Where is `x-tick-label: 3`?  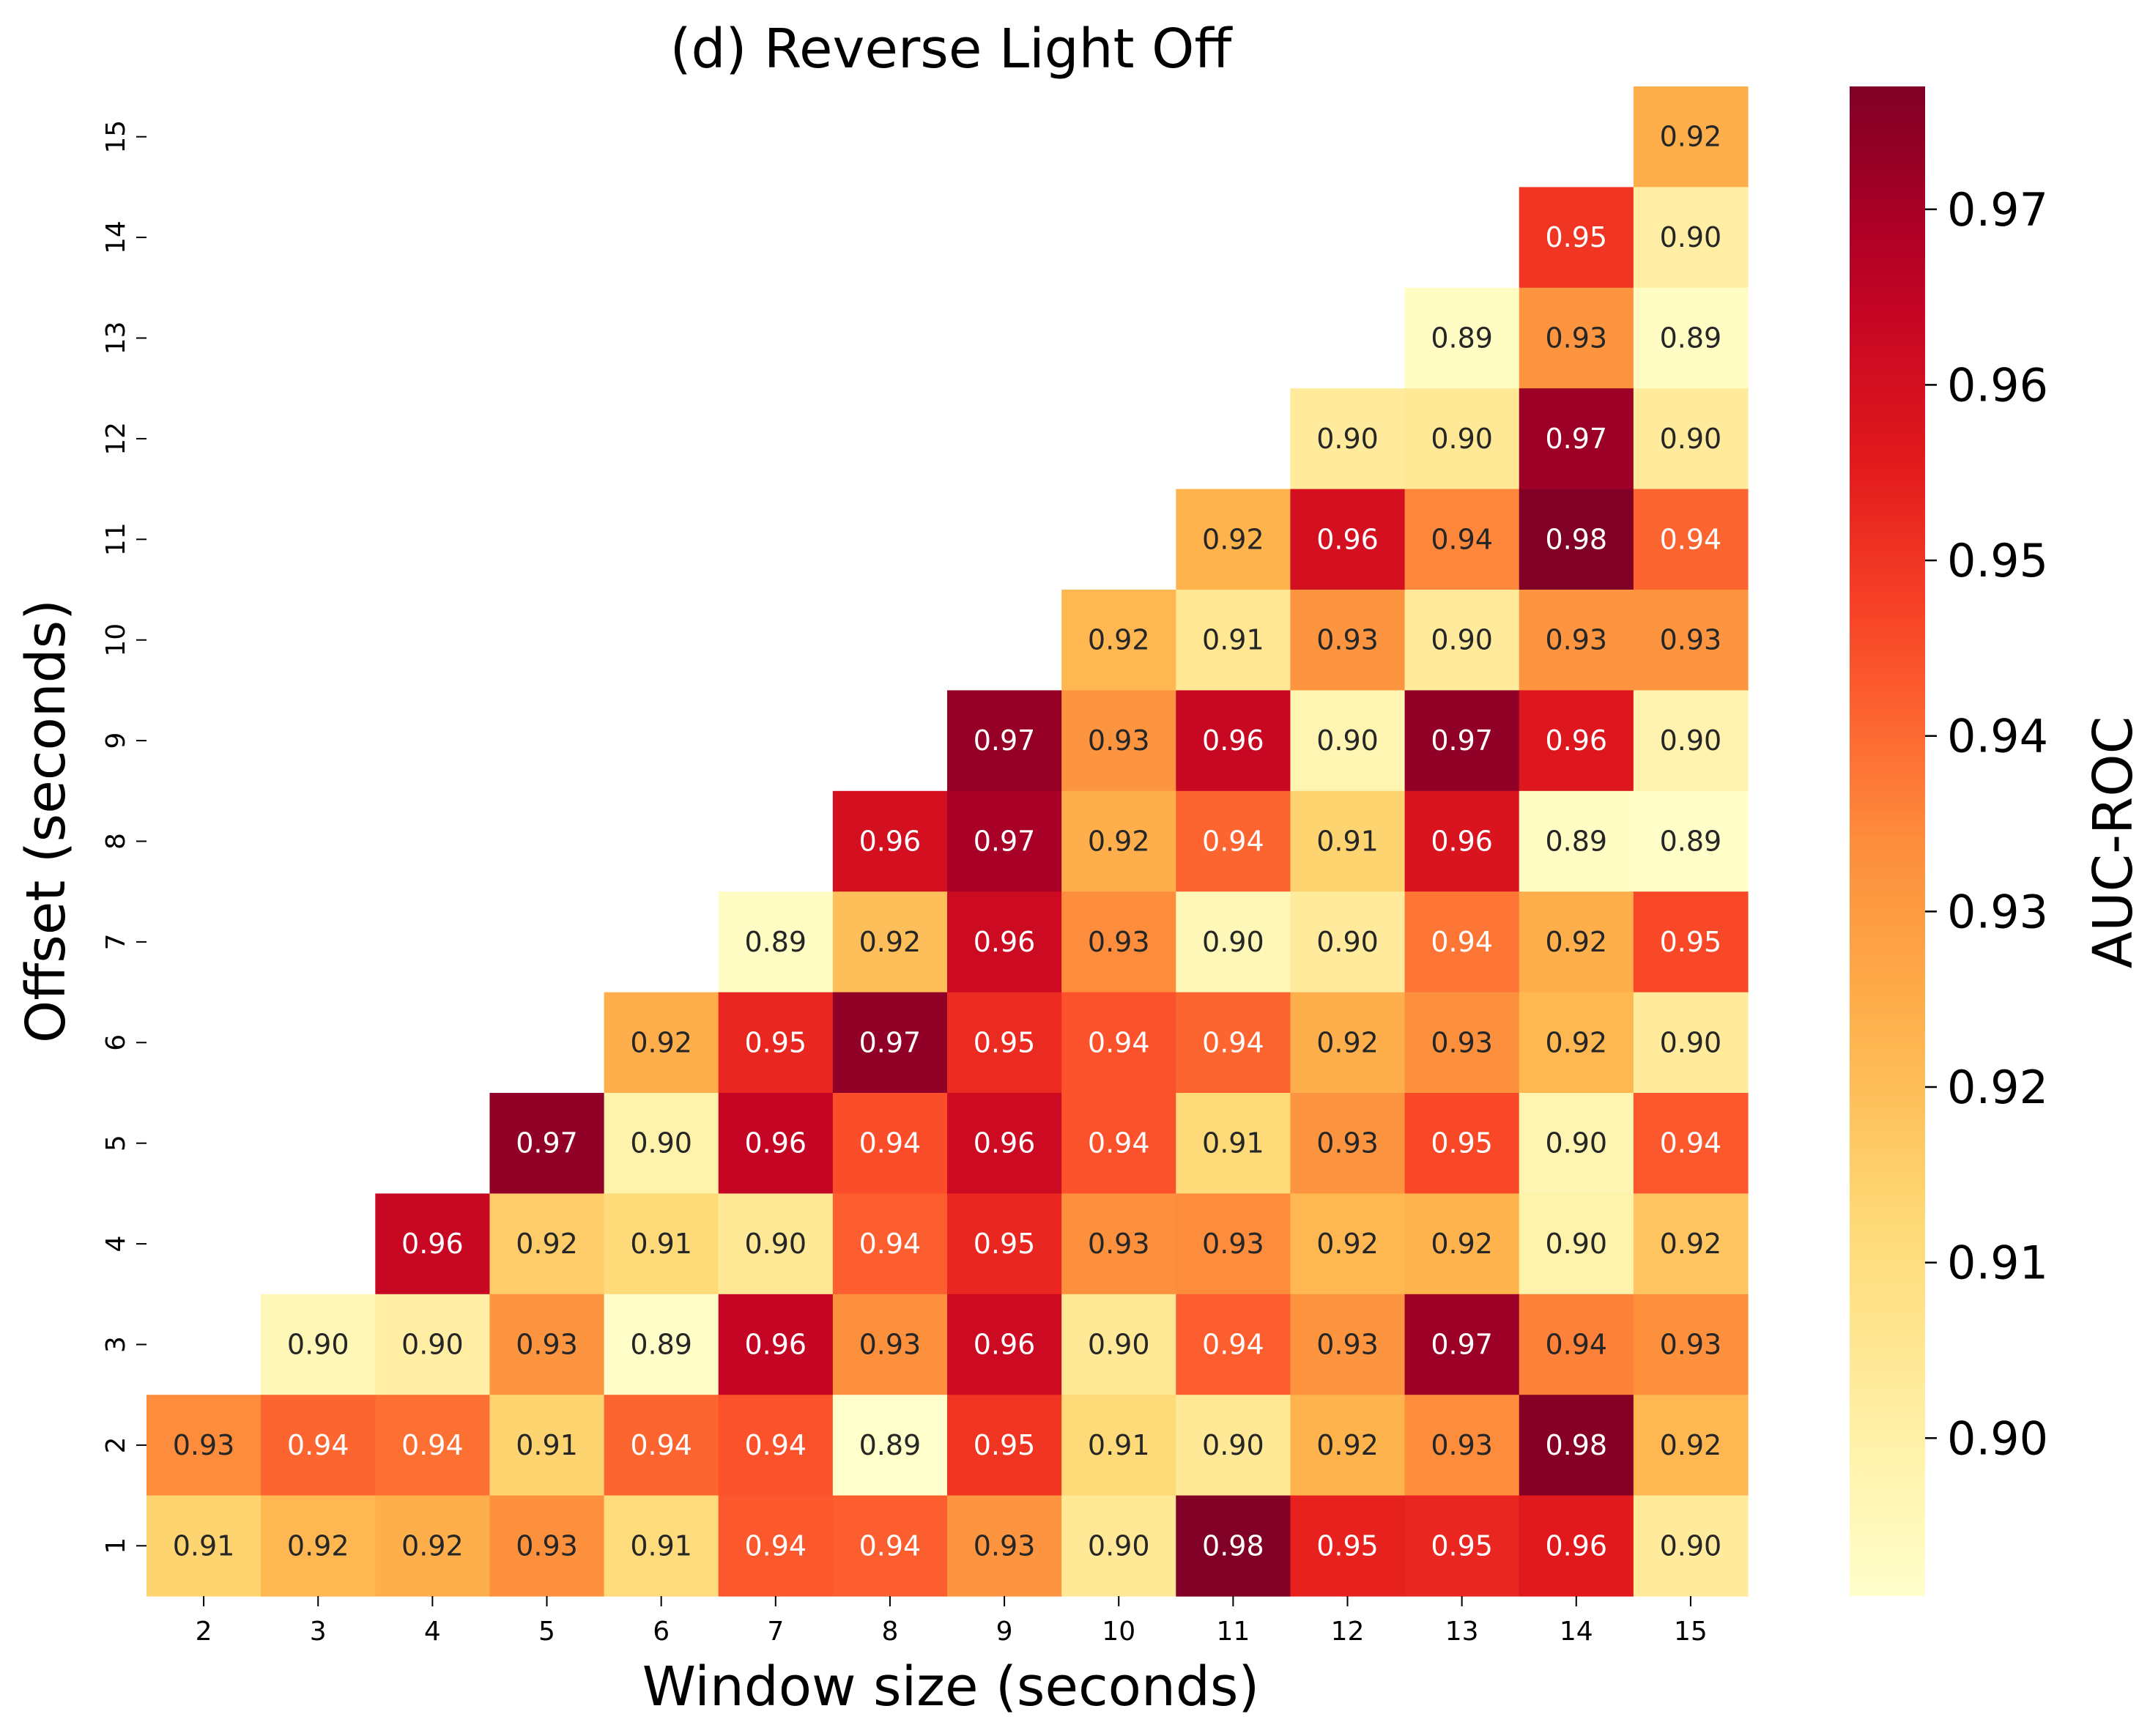
x-tick-label: 3 is located at coordinates (319, 1632).